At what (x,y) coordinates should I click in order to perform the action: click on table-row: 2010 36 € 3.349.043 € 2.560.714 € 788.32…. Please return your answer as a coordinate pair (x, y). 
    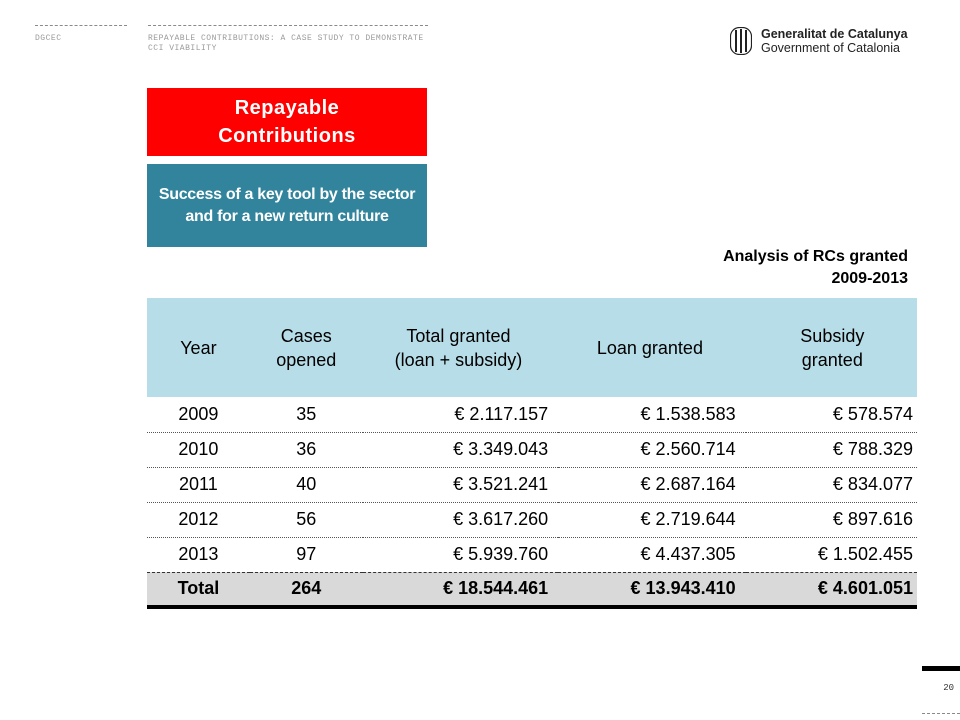
    Looking at the image, I should click on (532, 450).